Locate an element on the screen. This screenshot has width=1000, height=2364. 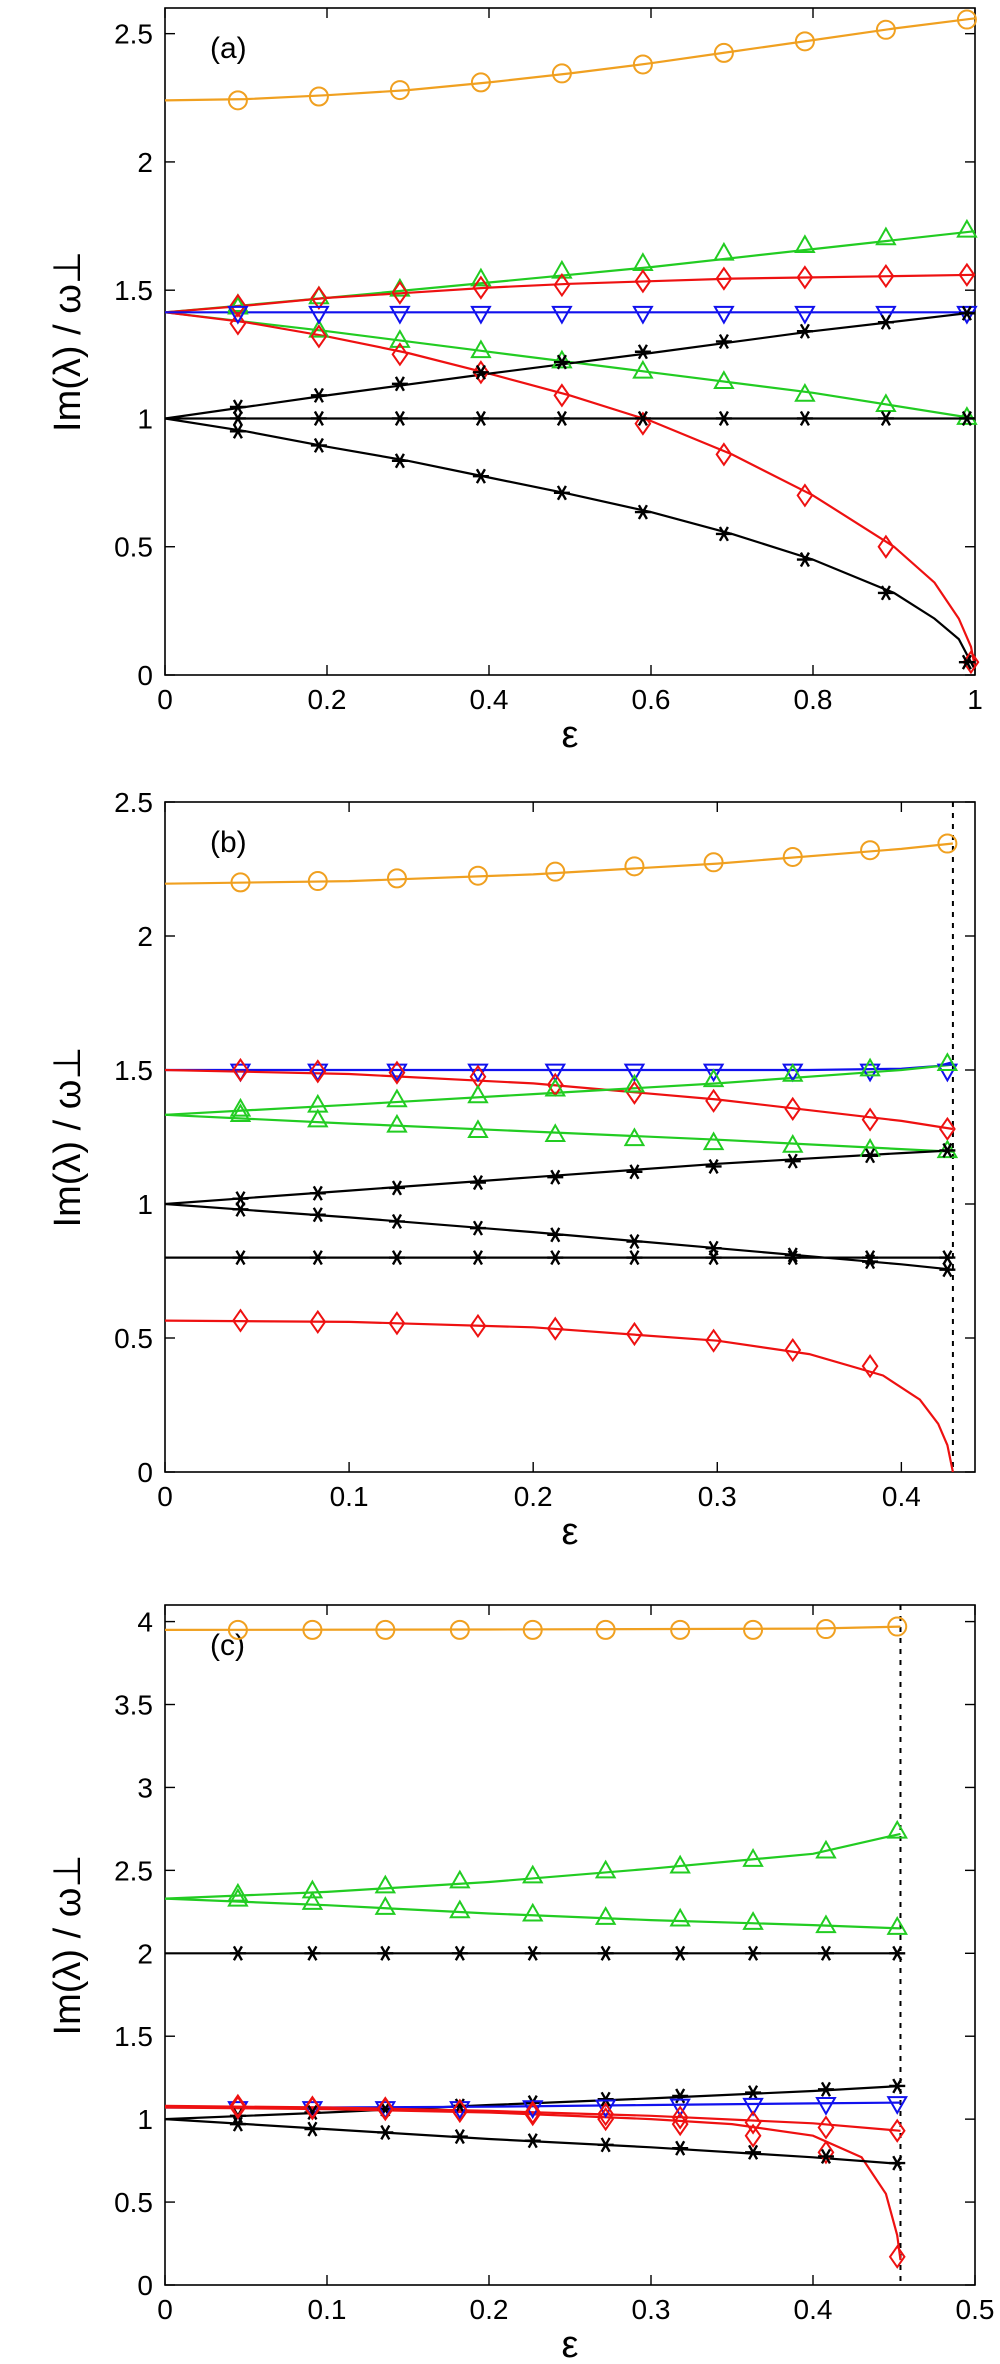
y-tick-label: 2.5 is located at coordinates (133, 1870).